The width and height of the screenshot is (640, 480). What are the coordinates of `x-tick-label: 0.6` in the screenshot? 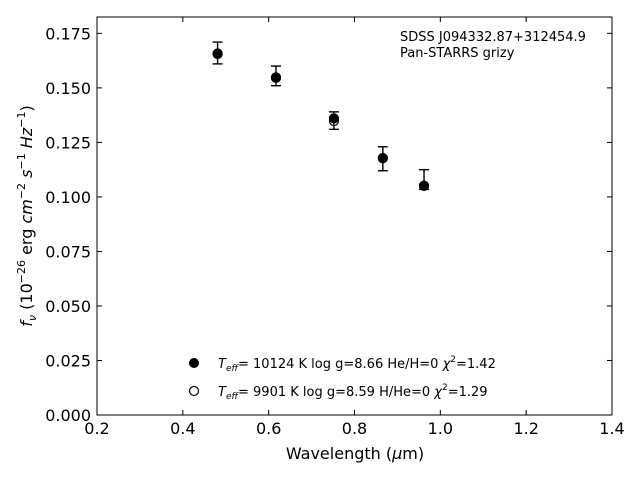 It's located at (268, 428).